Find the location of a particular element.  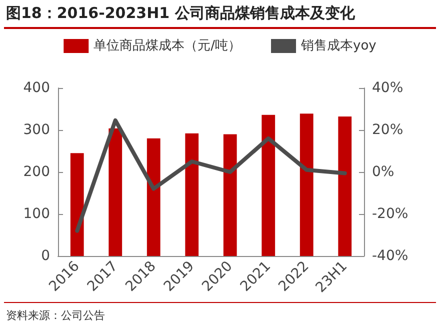

y-tick-label: 300 is located at coordinates (36, 130).